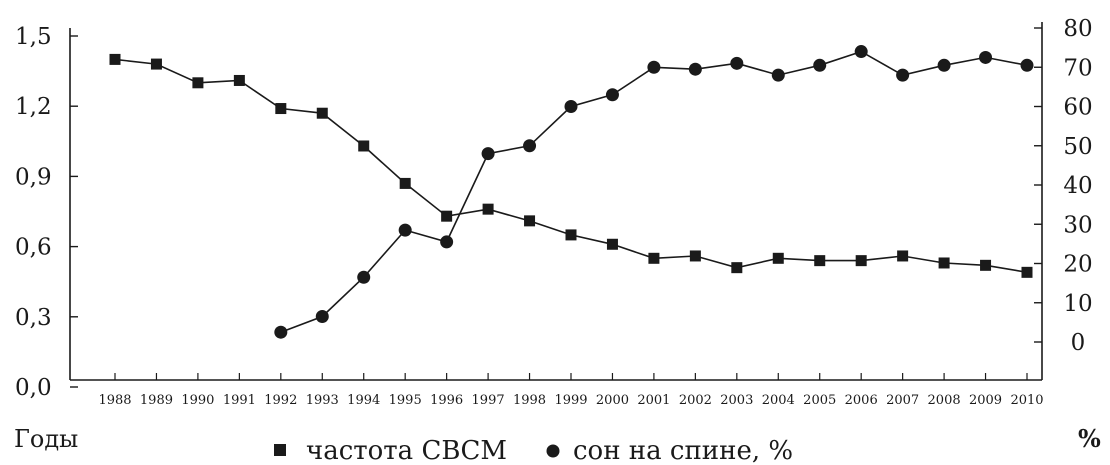 The height and width of the screenshot is (465, 1110). Describe the element at coordinates (529, 400) in the screenshot. I see `x-tick-label: 1998` at that location.